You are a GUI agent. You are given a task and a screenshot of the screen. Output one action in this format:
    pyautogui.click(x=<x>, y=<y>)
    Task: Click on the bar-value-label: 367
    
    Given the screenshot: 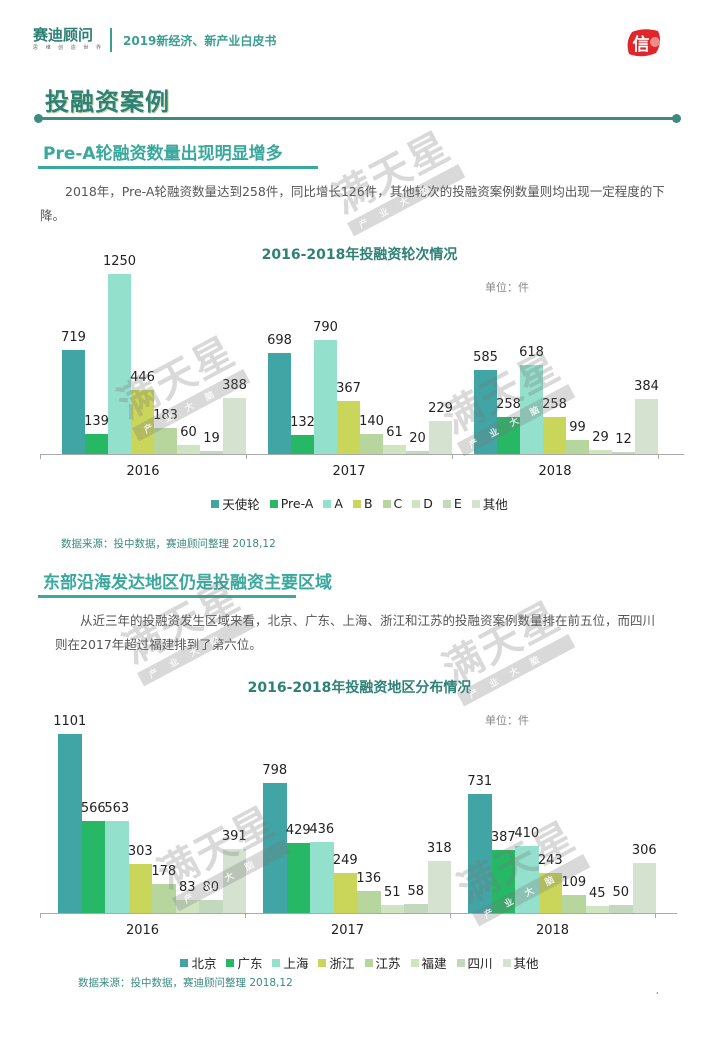 What is the action you would take?
    pyautogui.click(x=348, y=389)
    